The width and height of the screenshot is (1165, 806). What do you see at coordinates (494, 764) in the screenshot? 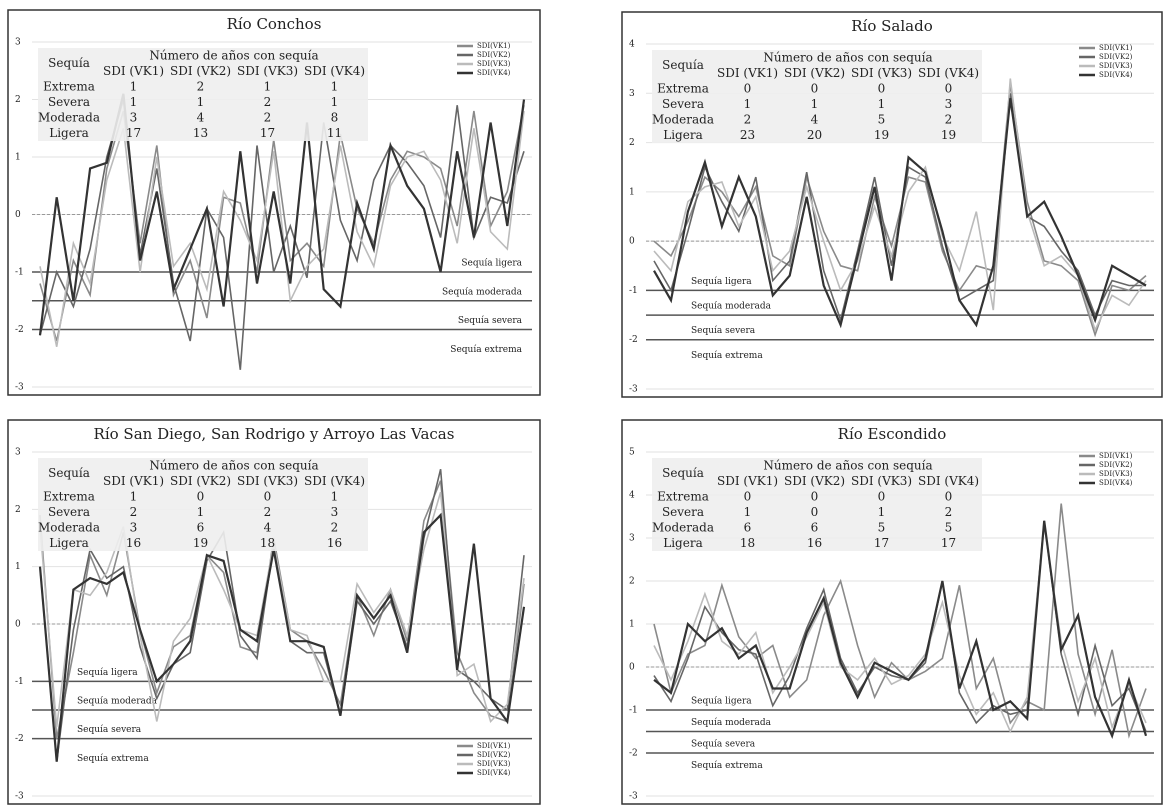
I see `legend-label: SDI(VK3)` at bounding box center [494, 764].